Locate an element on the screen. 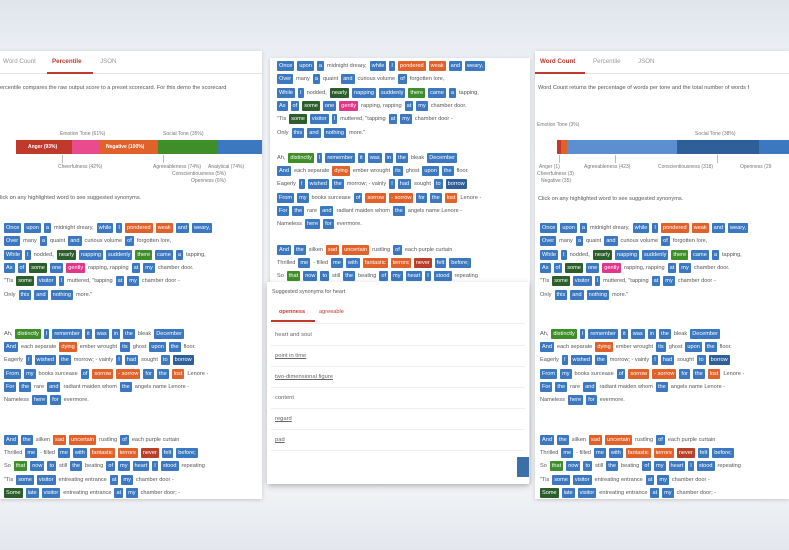 This screenshot has width=789, height=550. highlighted-word: that is located at coordinates (293, 276).